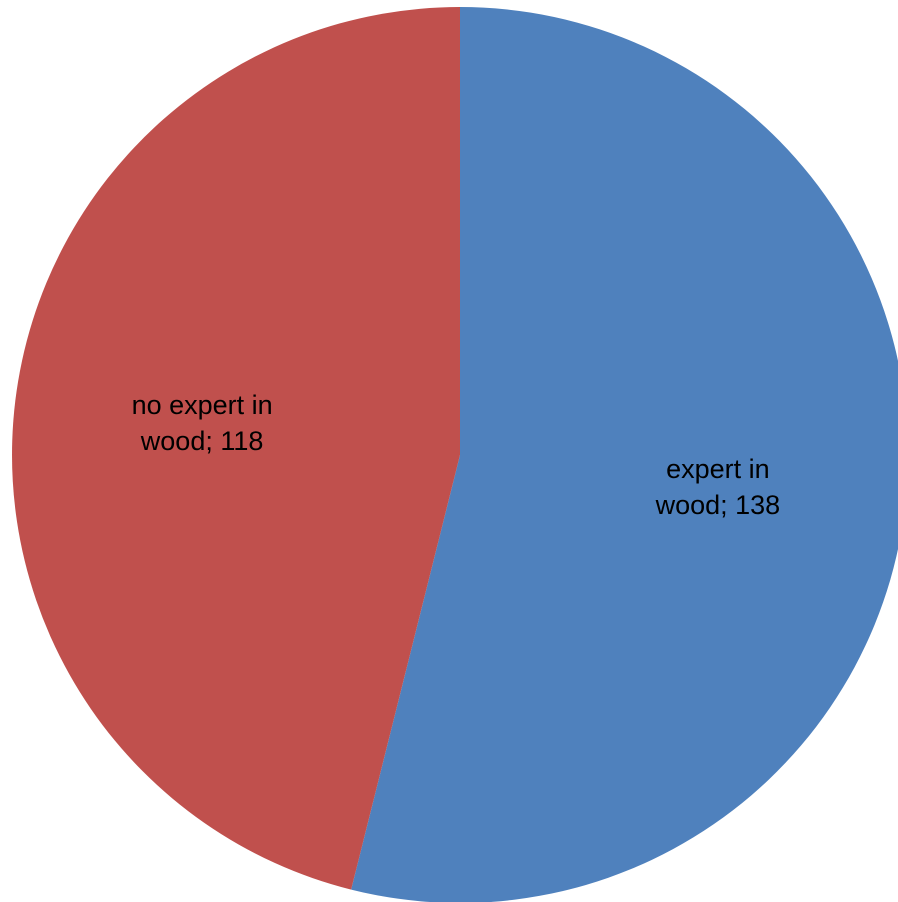  I want to click on slice-label-no-expert-in-wood: no expert in wood; 118, so click(202, 423).